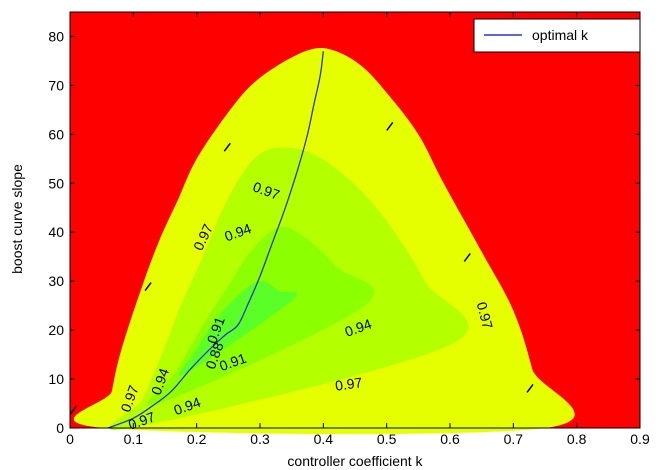  I want to click on x-tick-label: 0.4, so click(324, 439).